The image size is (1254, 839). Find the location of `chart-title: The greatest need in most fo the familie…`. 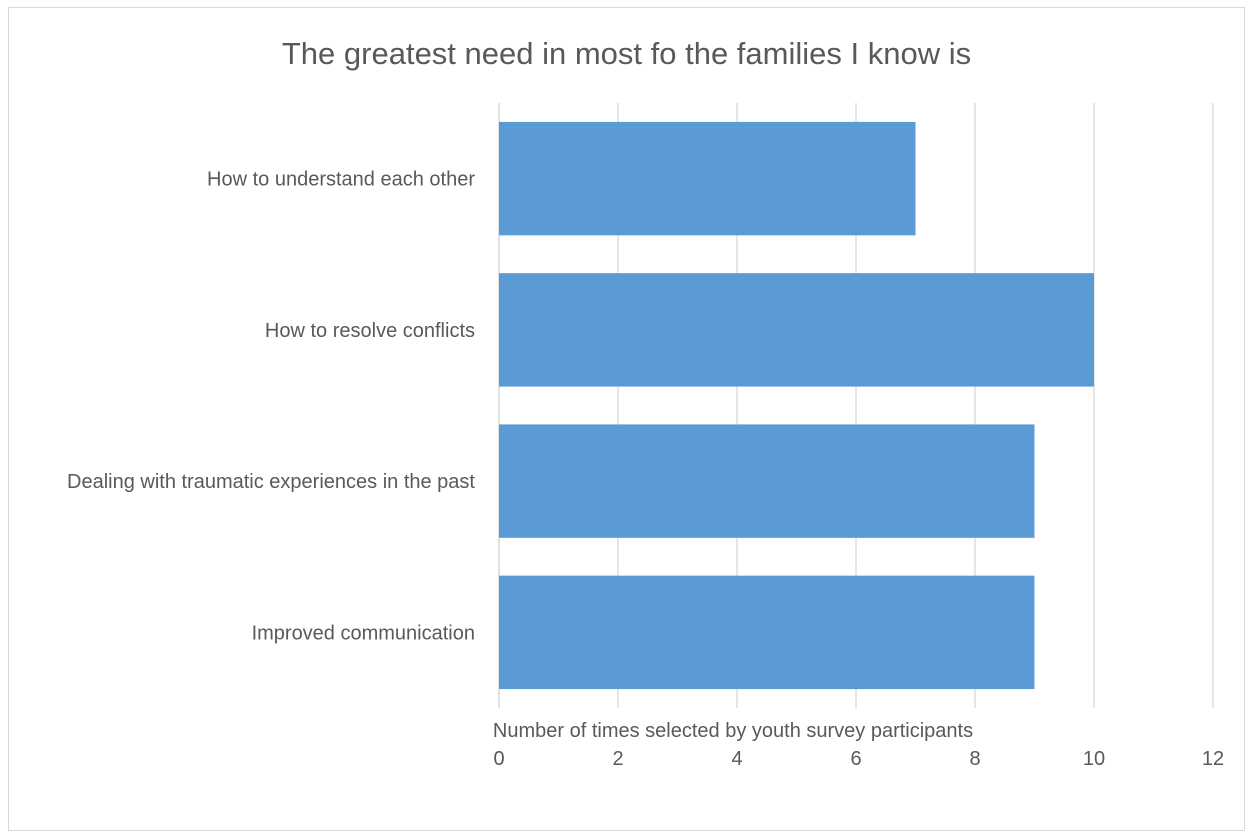

chart-title: The greatest need in most fo the familie… is located at coordinates (626, 53).